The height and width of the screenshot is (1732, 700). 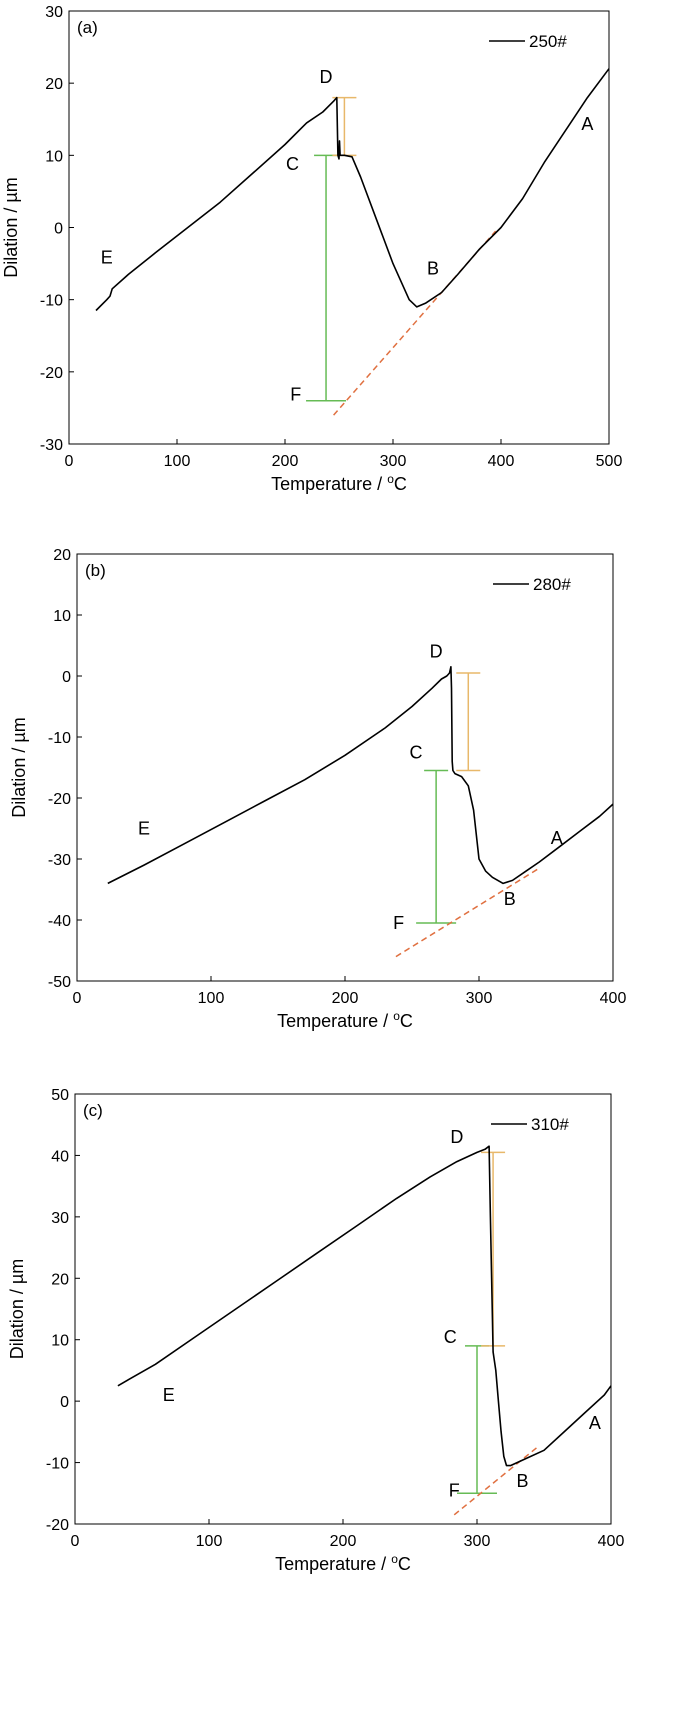 What do you see at coordinates (51, 301) in the screenshot?
I see `y-tick-label-a-2: -10` at bounding box center [51, 301].